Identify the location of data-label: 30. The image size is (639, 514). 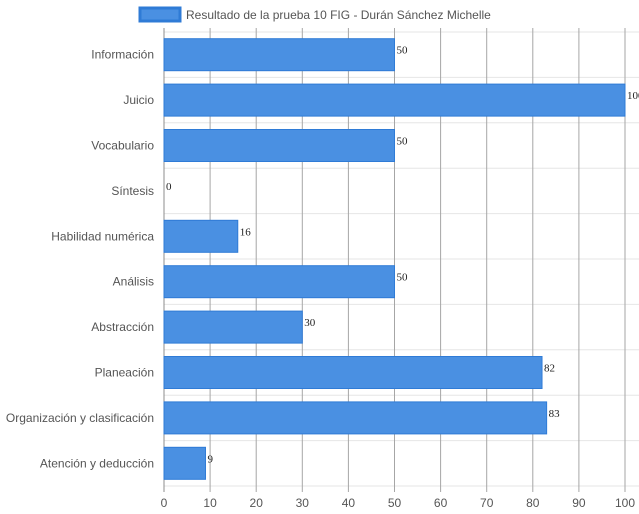
(310, 323).